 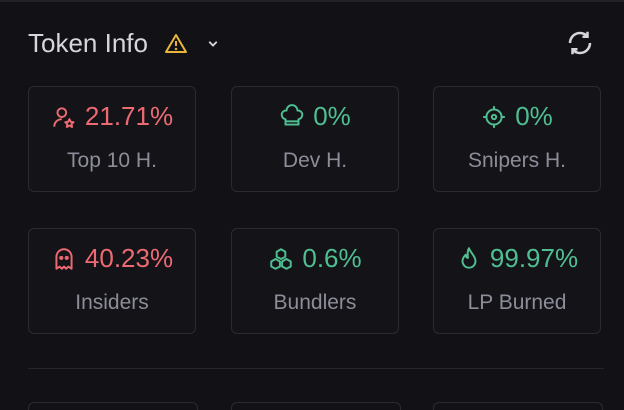 What do you see at coordinates (129, 258) in the screenshot?
I see `stat-value: 40.23%` at bounding box center [129, 258].